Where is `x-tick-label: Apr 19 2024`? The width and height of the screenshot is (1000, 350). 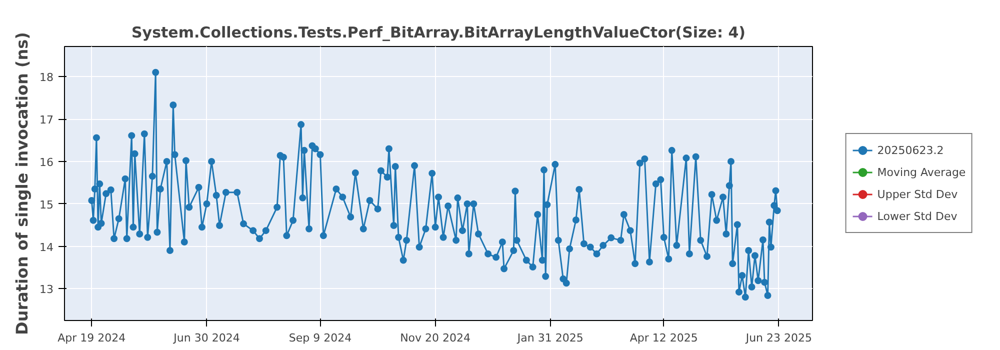 x-tick-label: Apr 19 2024 is located at coordinates (92, 338).